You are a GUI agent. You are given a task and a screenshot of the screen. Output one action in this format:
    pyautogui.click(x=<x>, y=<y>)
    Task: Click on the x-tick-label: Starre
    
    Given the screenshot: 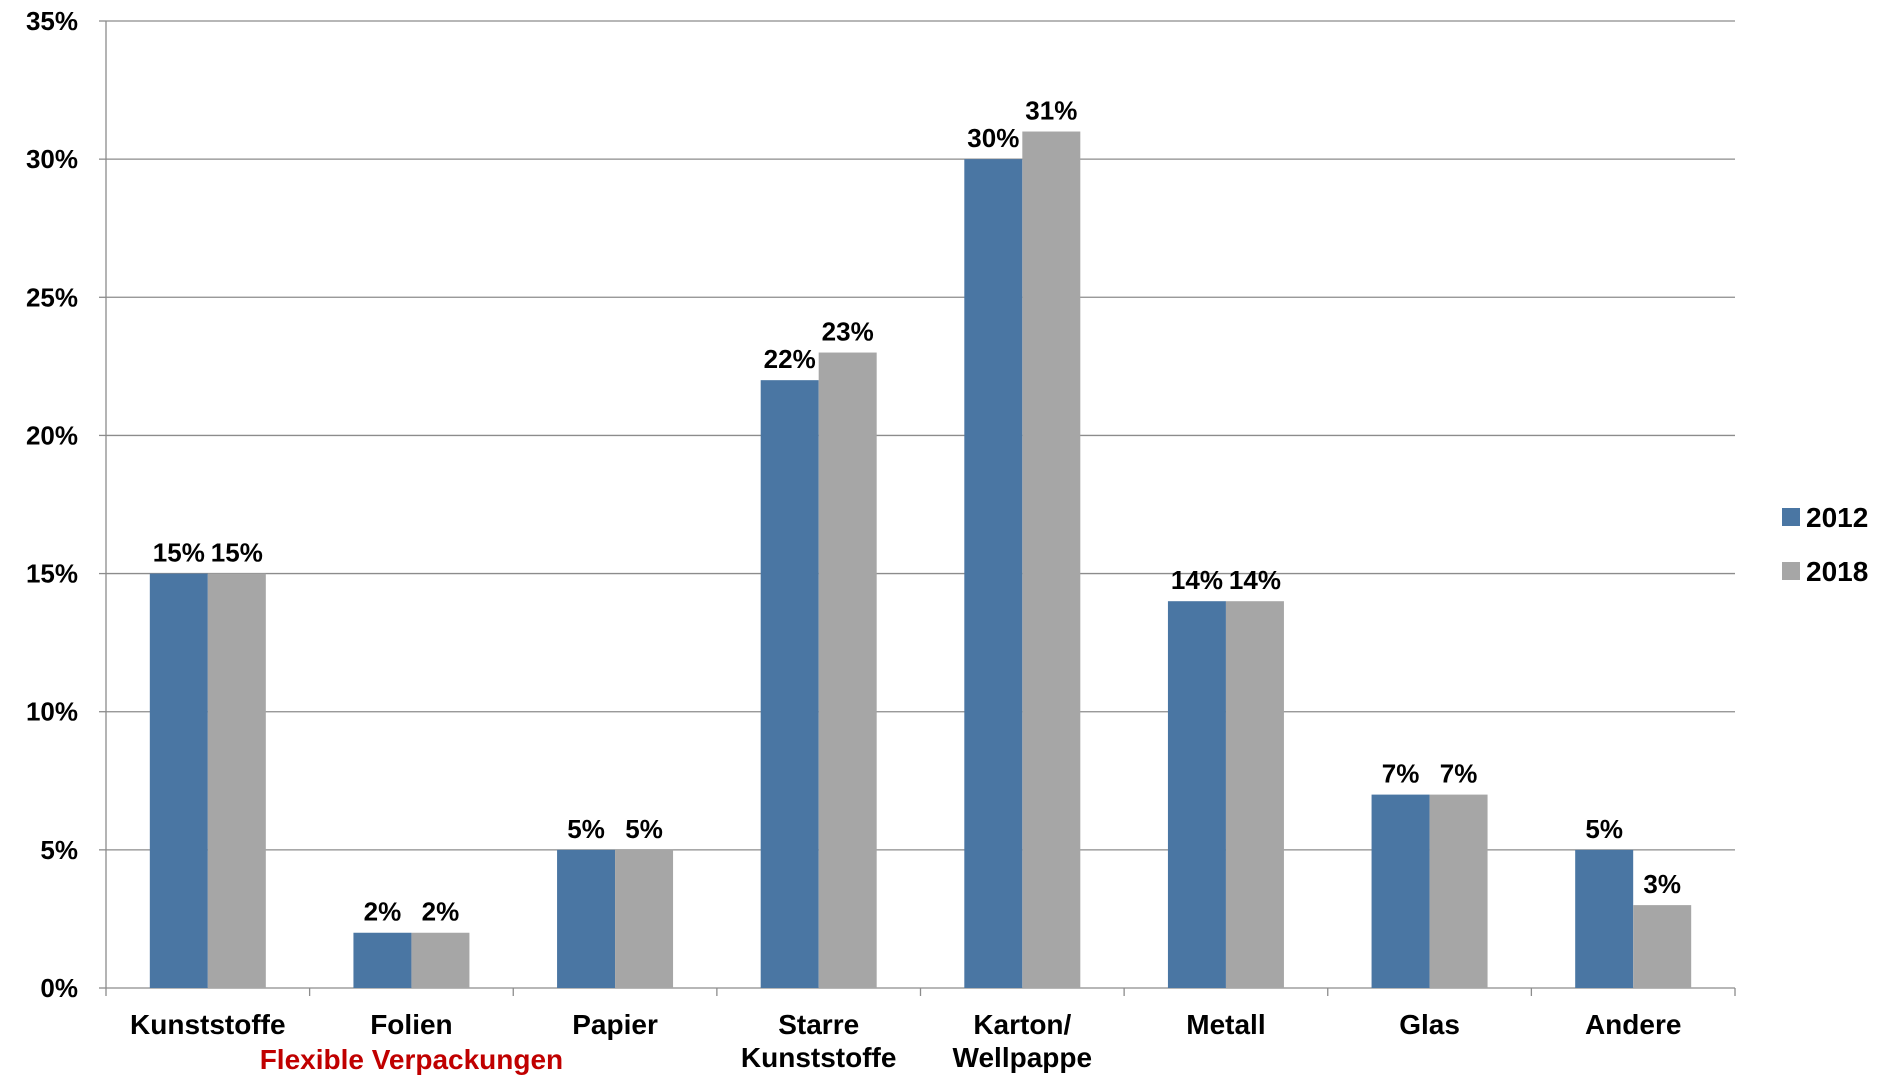 What is the action you would take?
    pyautogui.click(x=818, y=1024)
    